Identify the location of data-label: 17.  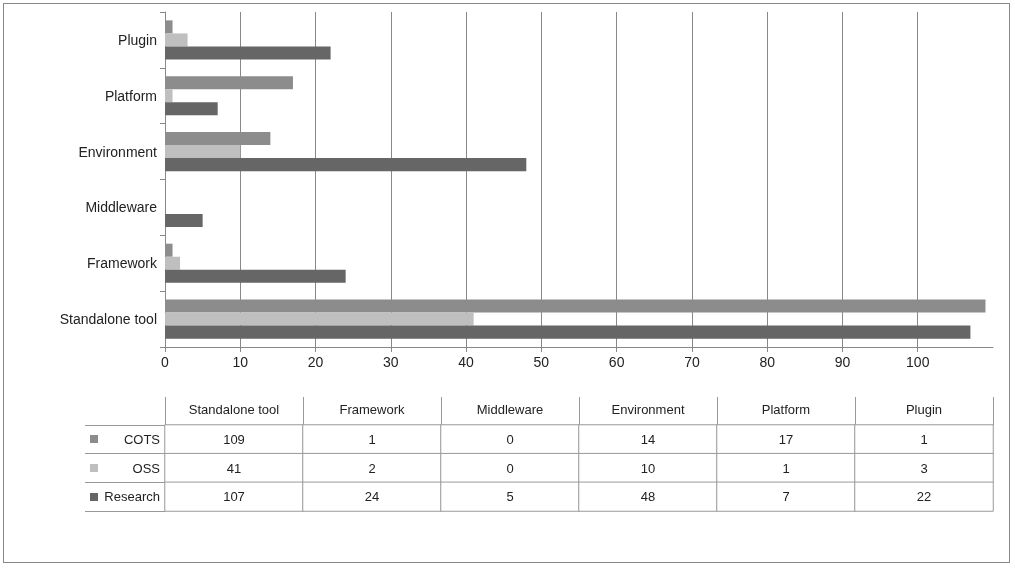
(786, 439).